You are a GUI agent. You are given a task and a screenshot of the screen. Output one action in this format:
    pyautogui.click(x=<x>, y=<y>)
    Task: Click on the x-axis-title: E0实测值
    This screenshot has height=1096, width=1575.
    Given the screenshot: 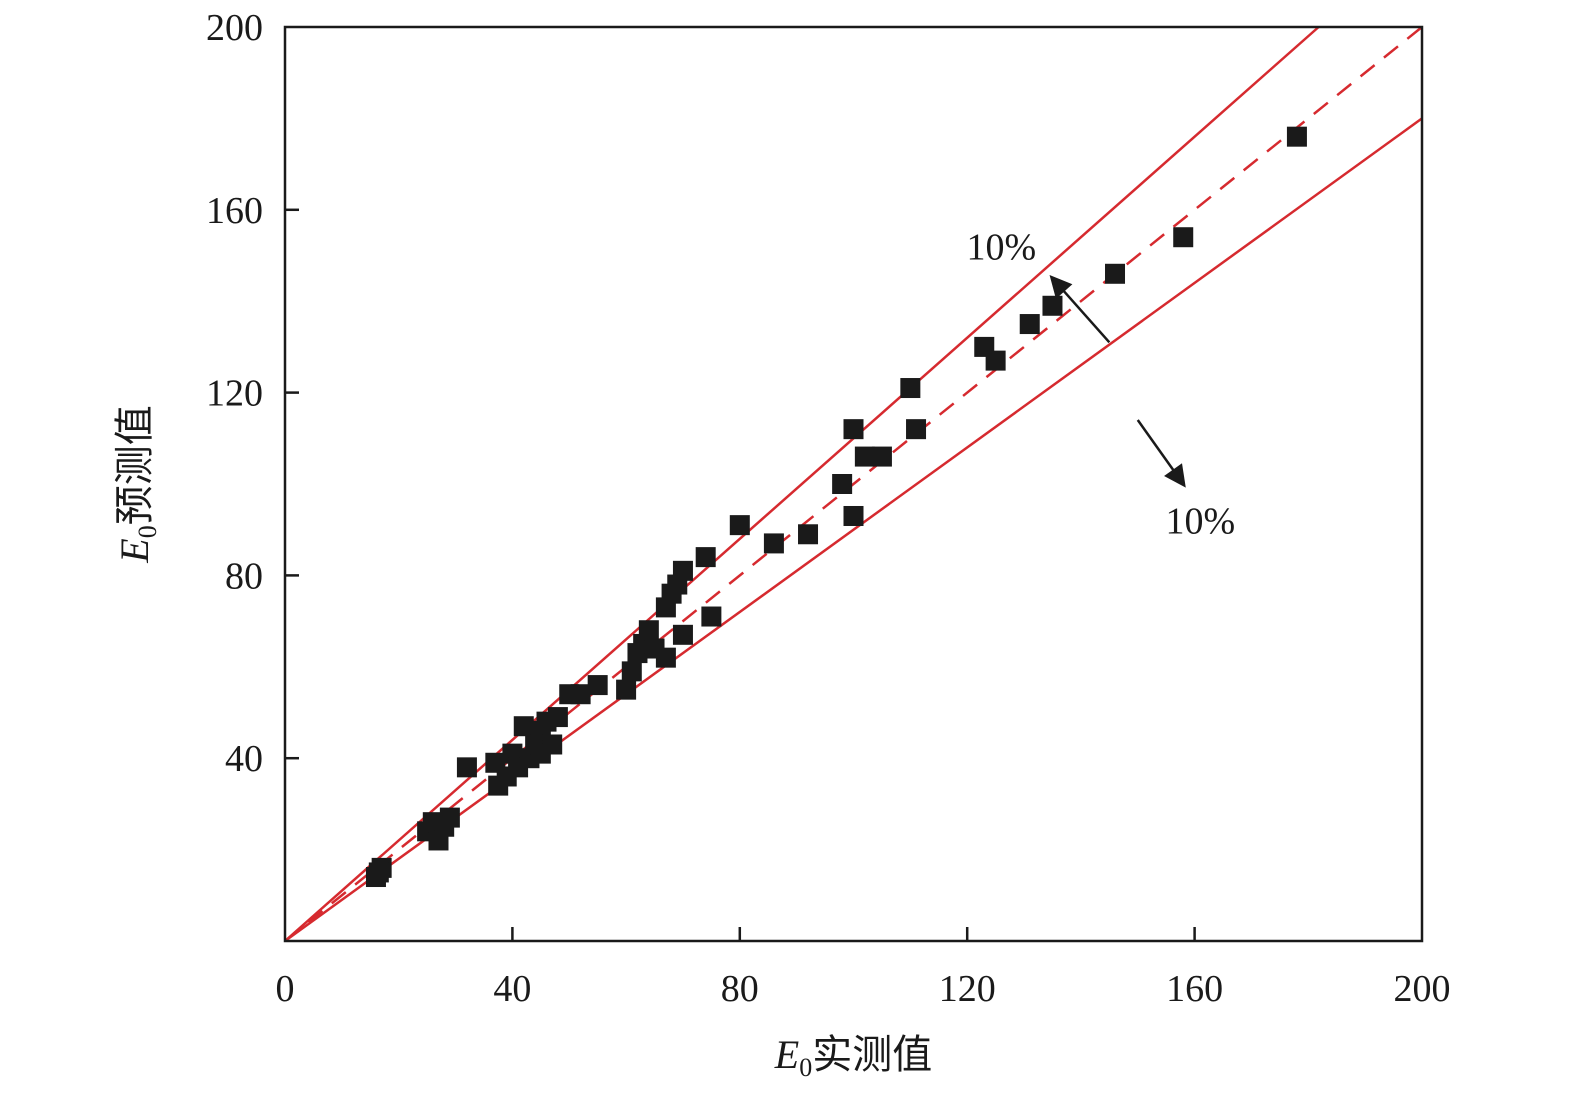 What is the action you would take?
    pyautogui.click(x=853, y=1057)
    